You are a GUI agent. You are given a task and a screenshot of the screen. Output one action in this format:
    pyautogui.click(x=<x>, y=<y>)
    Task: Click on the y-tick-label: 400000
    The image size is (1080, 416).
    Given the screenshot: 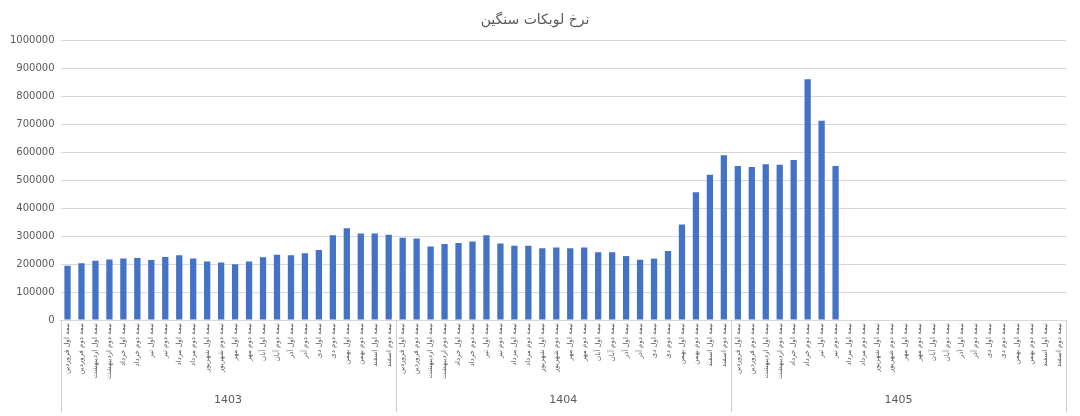 What is the action you would take?
    pyautogui.click(x=35, y=207)
    